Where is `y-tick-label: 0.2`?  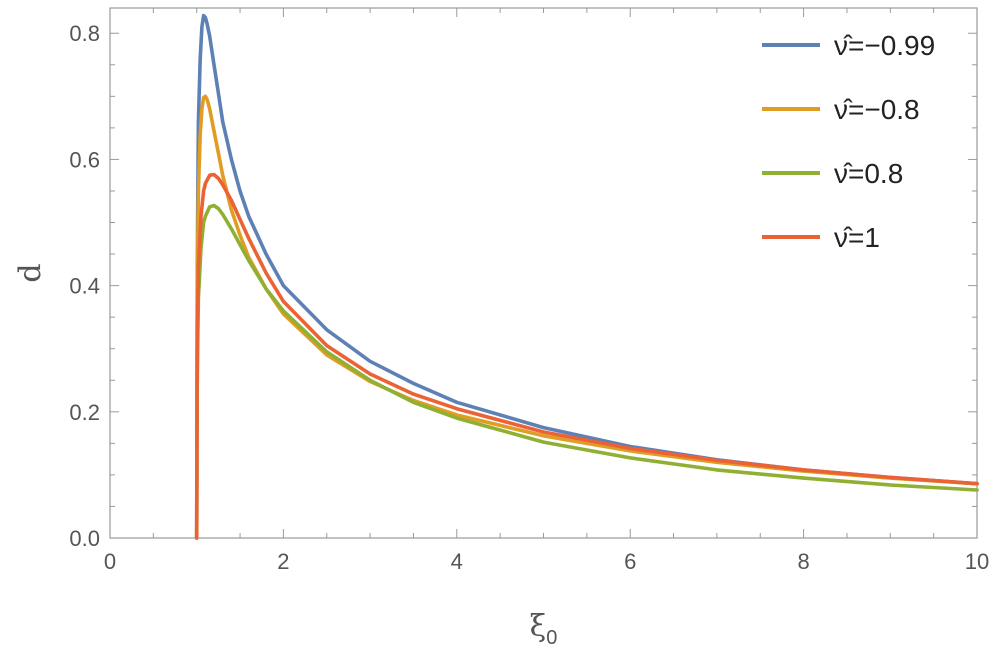 y-tick-label: 0.2 is located at coordinates (84, 412).